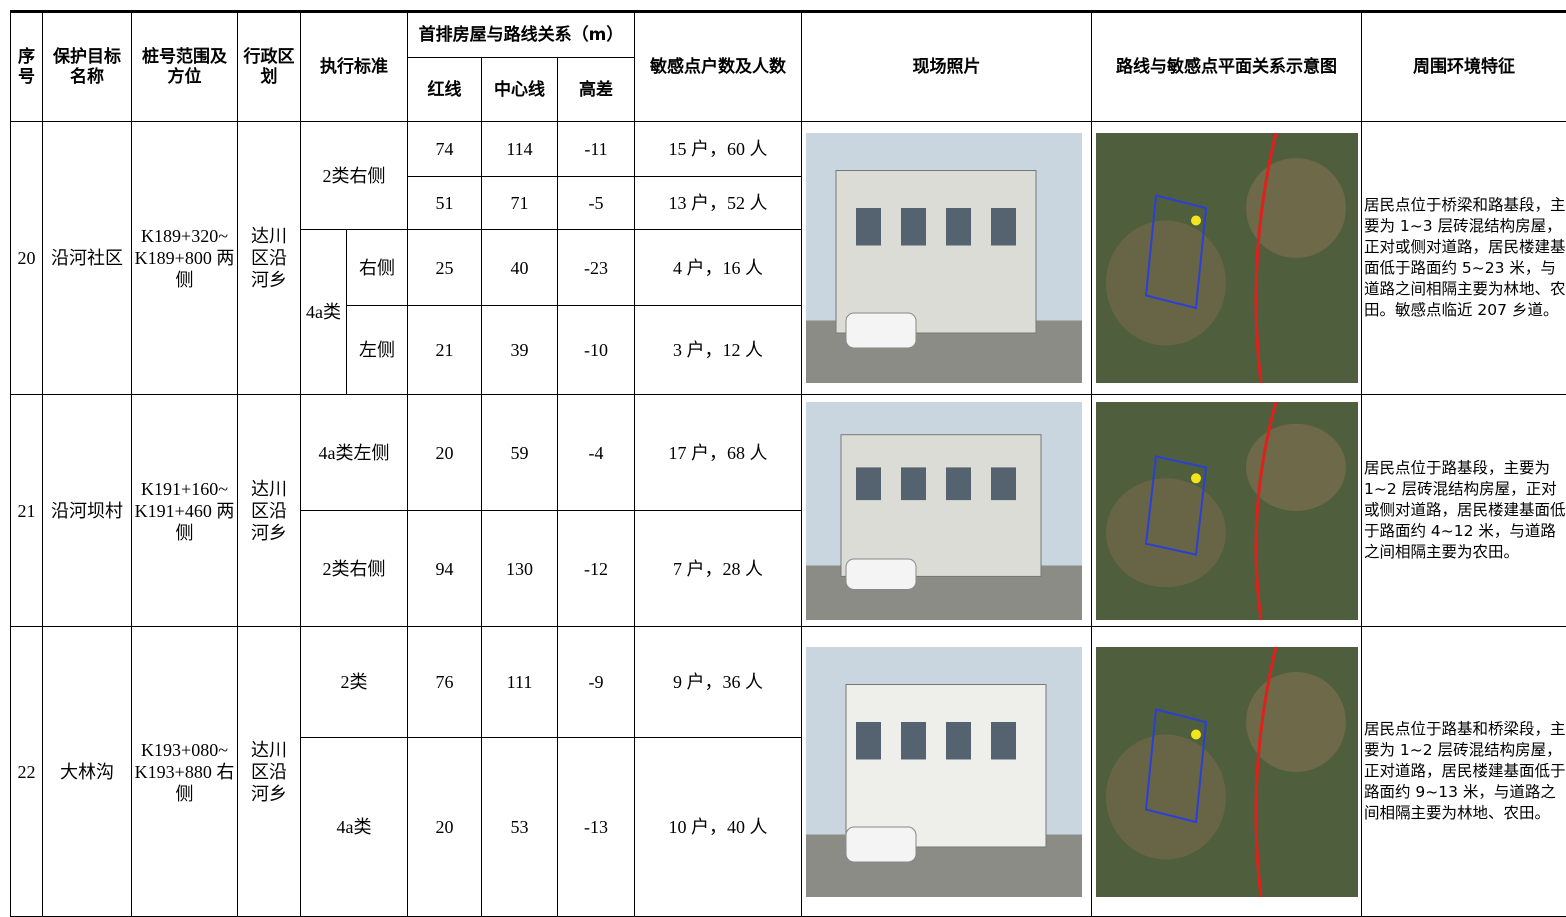 This screenshot has width=1566, height=917. I want to click on cell-name: 沿河坝村, so click(87, 510).